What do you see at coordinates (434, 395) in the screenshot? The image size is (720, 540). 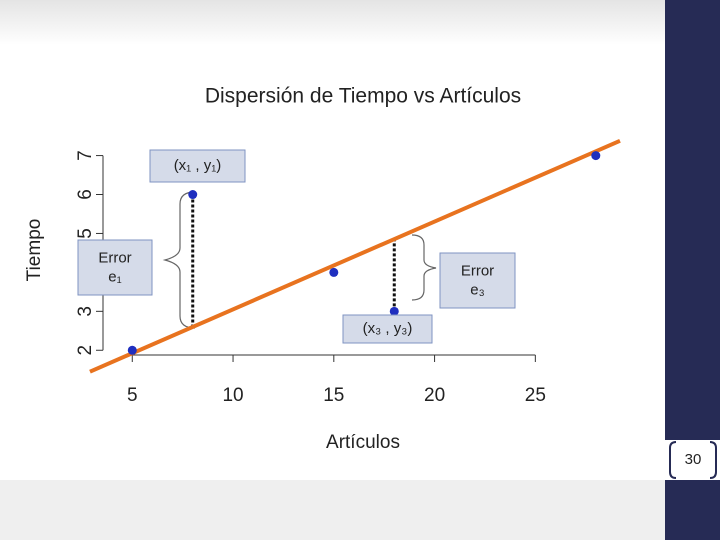 I see `x-tick-label: 20` at bounding box center [434, 395].